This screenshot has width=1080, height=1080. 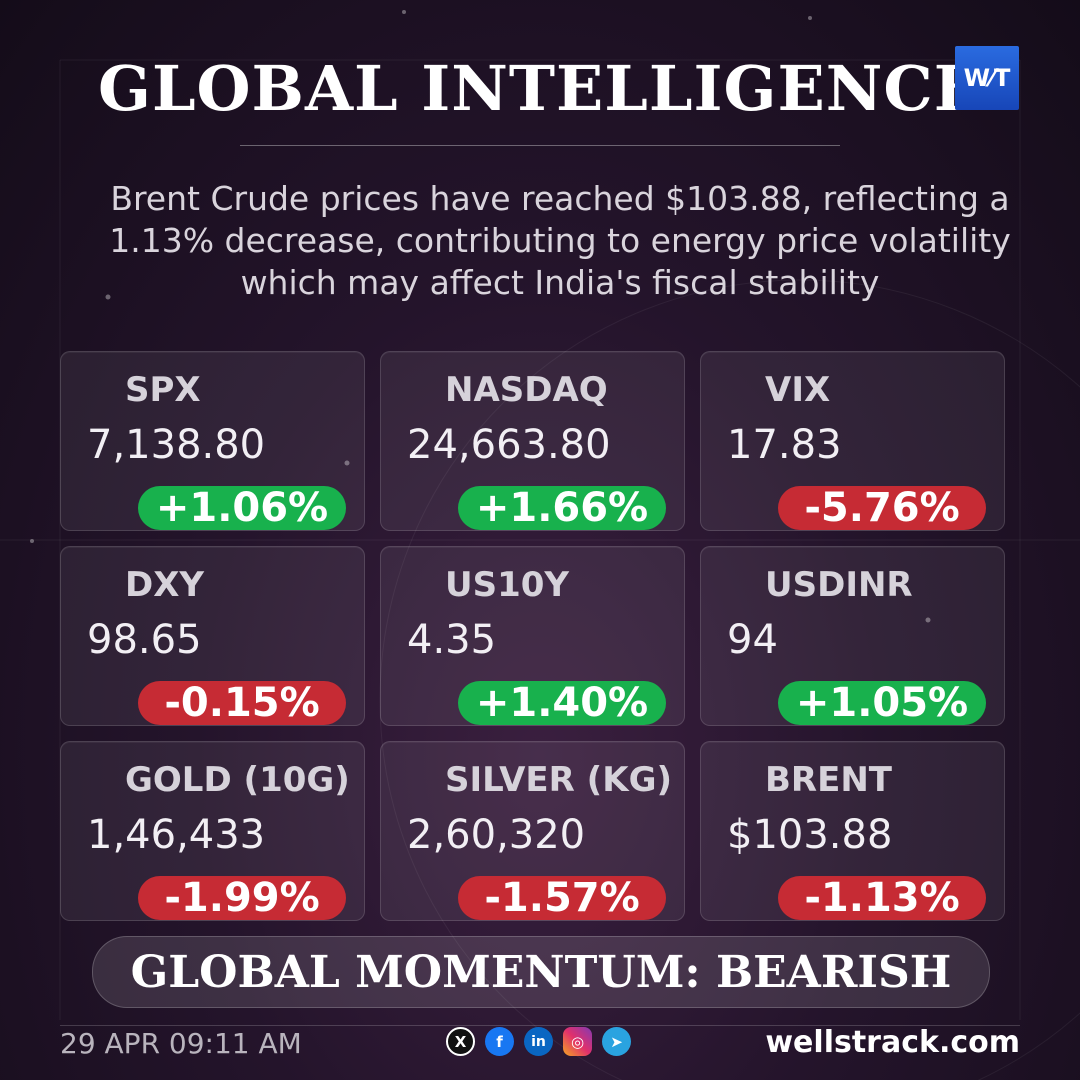 I want to click on market-tile: SPX 7,138.80 +1.06%, so click(x=212, y=441).